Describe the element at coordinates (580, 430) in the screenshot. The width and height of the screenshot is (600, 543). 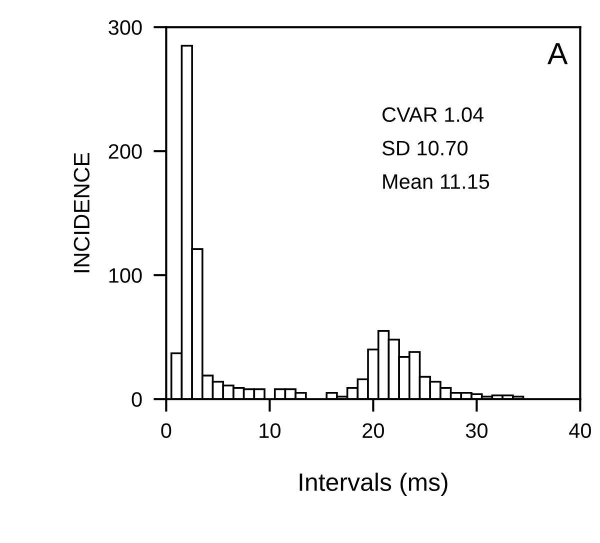
I see `x-tick-label: 40` at that location.